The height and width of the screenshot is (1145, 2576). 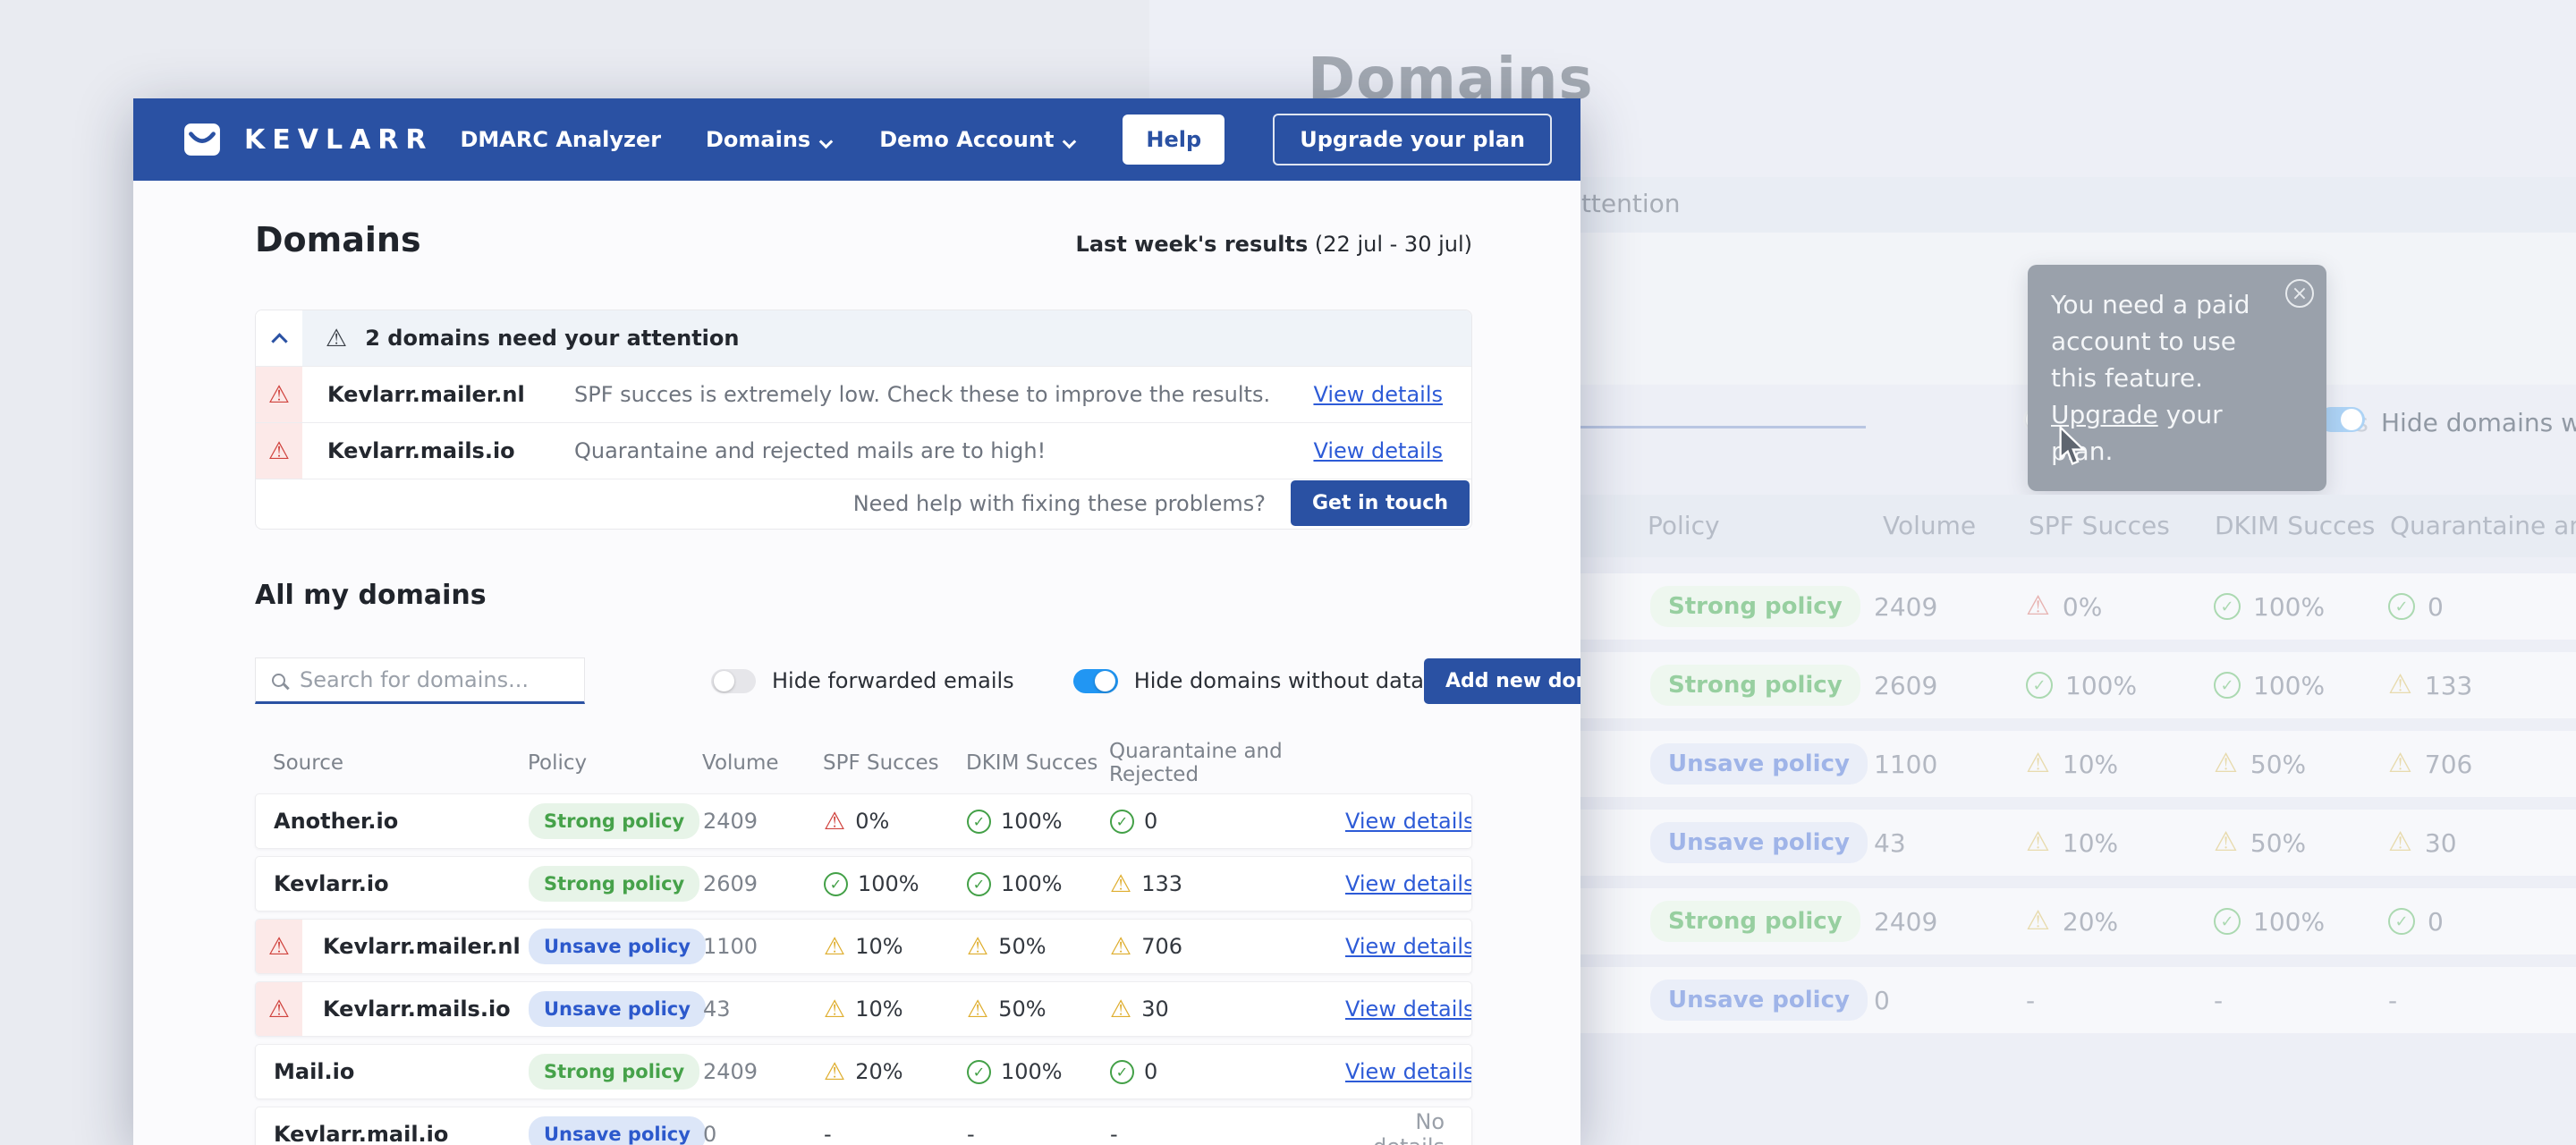 What do you see at coordinates (434, 679) in the screenshot?
I see `search-input` at bounding box center [434, 679].